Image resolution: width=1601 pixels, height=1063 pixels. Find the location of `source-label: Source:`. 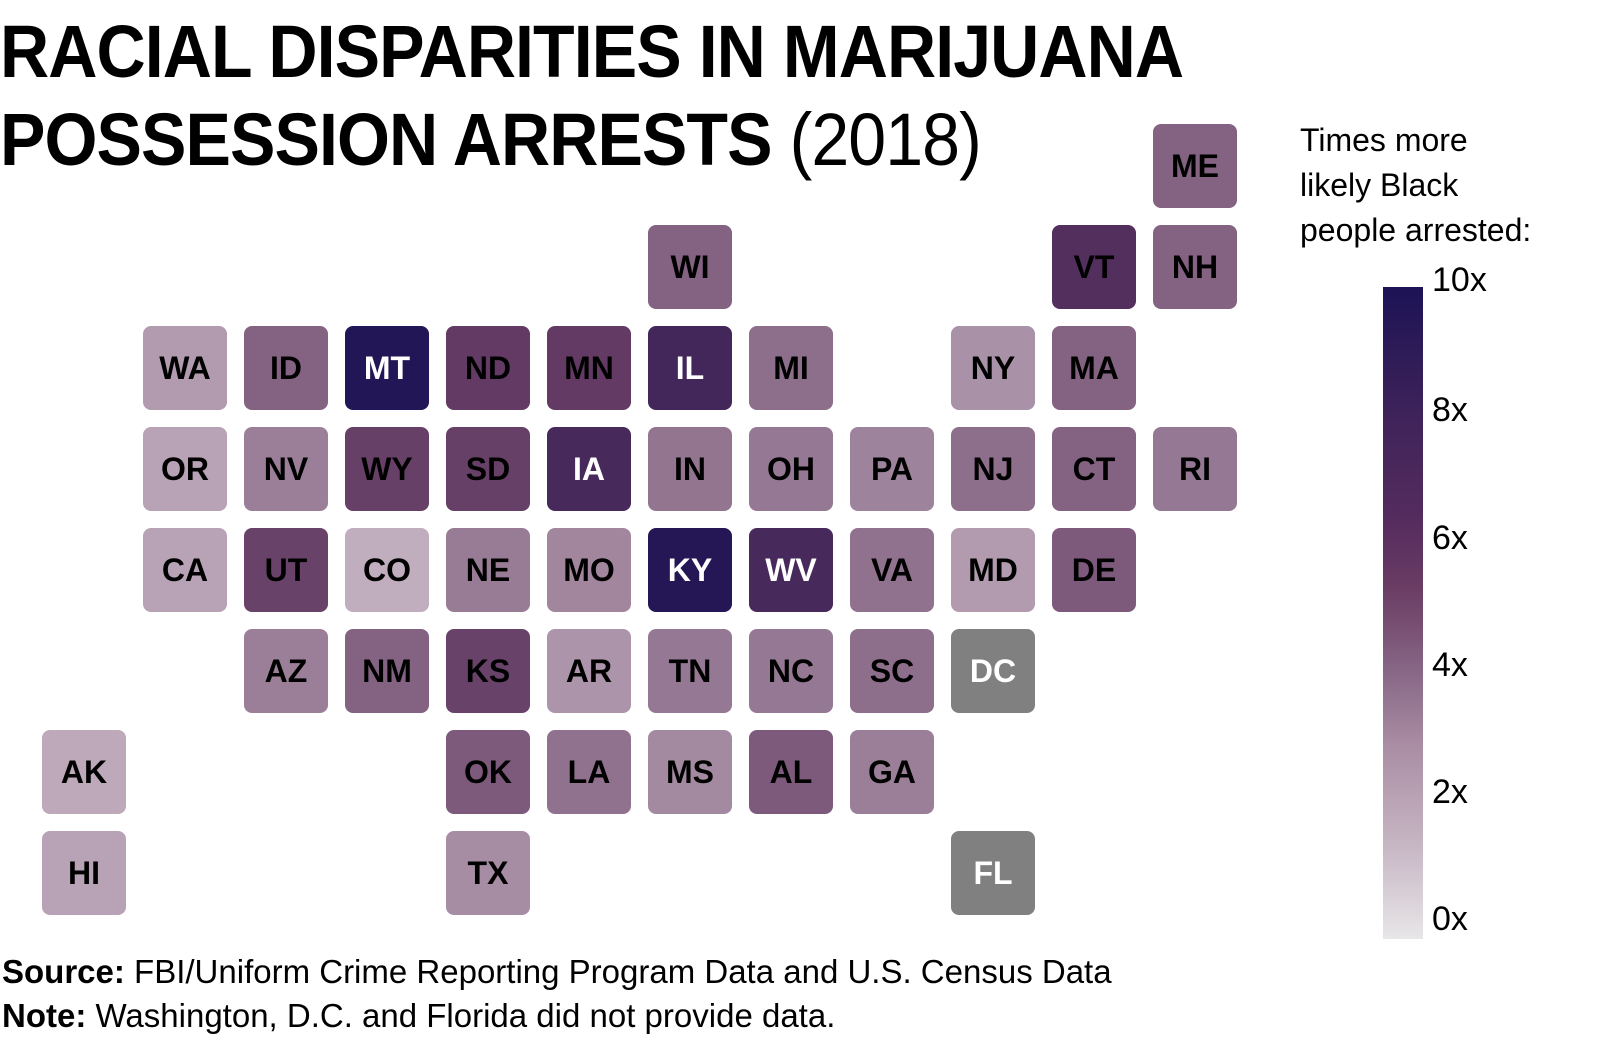

source-label: Source: is located at coordinates (63, 971).